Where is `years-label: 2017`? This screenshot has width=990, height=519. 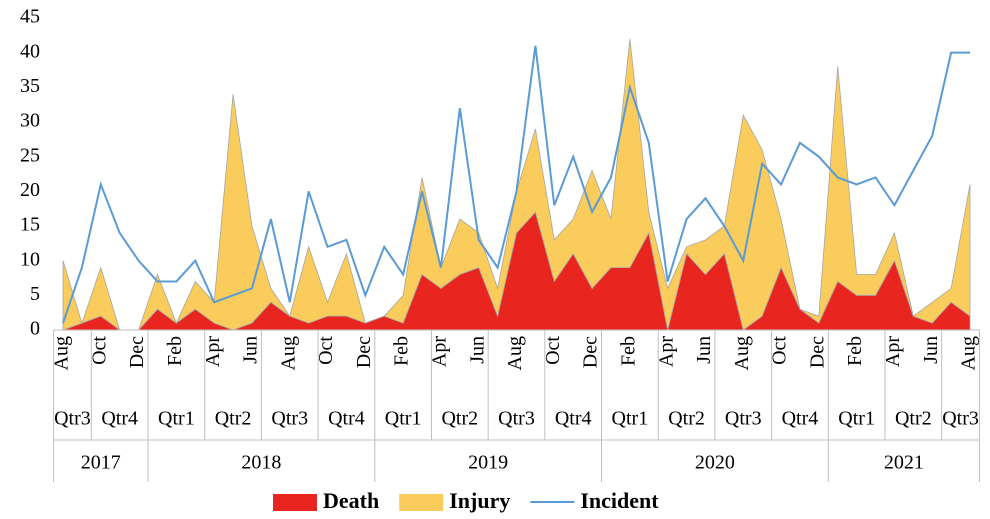 years-label: 2017 is located at coordinates (101, 463).